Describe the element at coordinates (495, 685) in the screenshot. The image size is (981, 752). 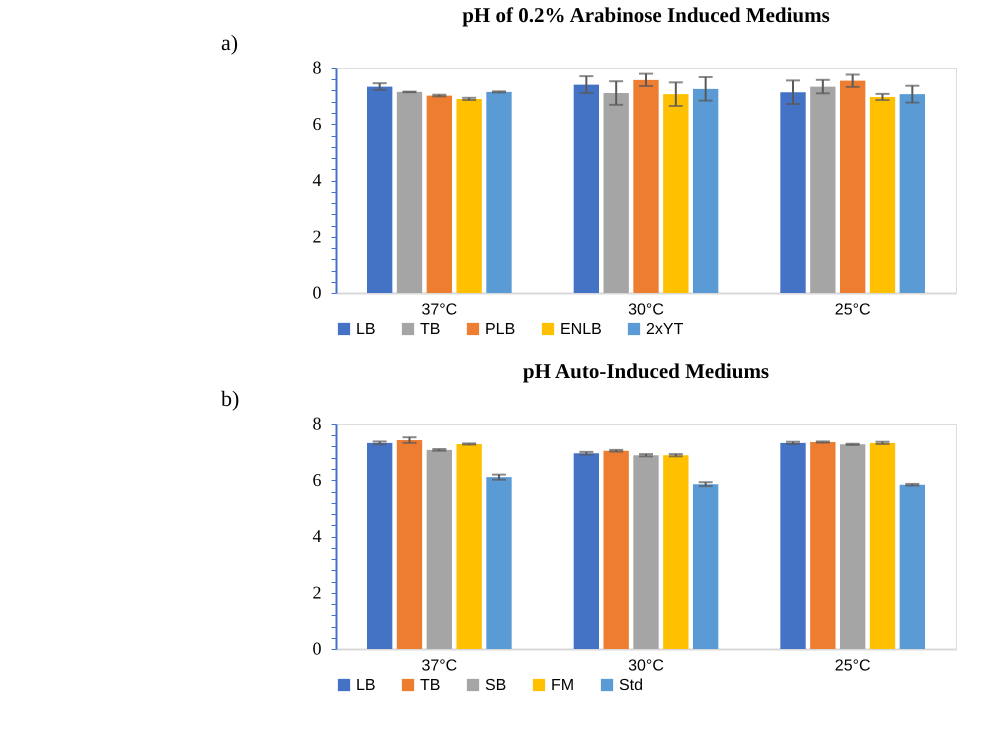
I see `legend-label: SB` at that location.